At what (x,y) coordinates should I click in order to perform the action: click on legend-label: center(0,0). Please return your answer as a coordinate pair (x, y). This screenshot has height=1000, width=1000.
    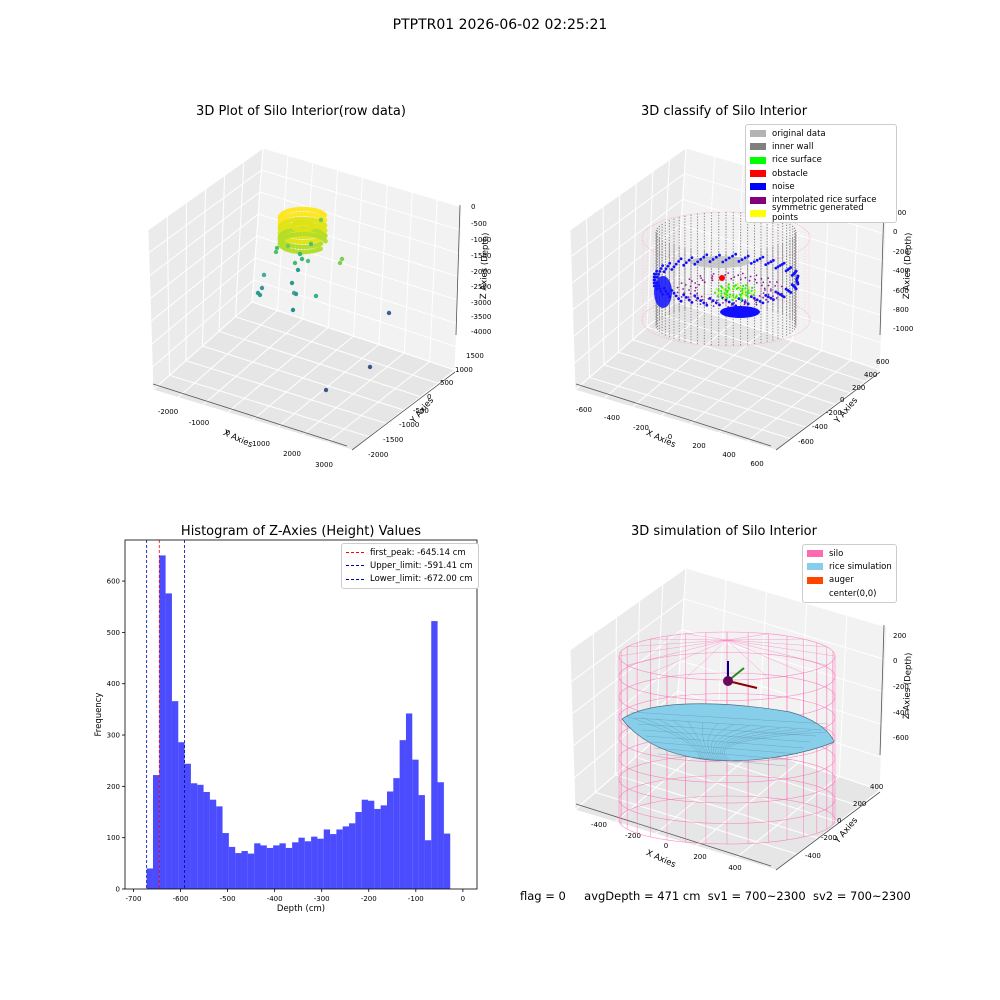
    Looking at the image, I should click on (853, 593).